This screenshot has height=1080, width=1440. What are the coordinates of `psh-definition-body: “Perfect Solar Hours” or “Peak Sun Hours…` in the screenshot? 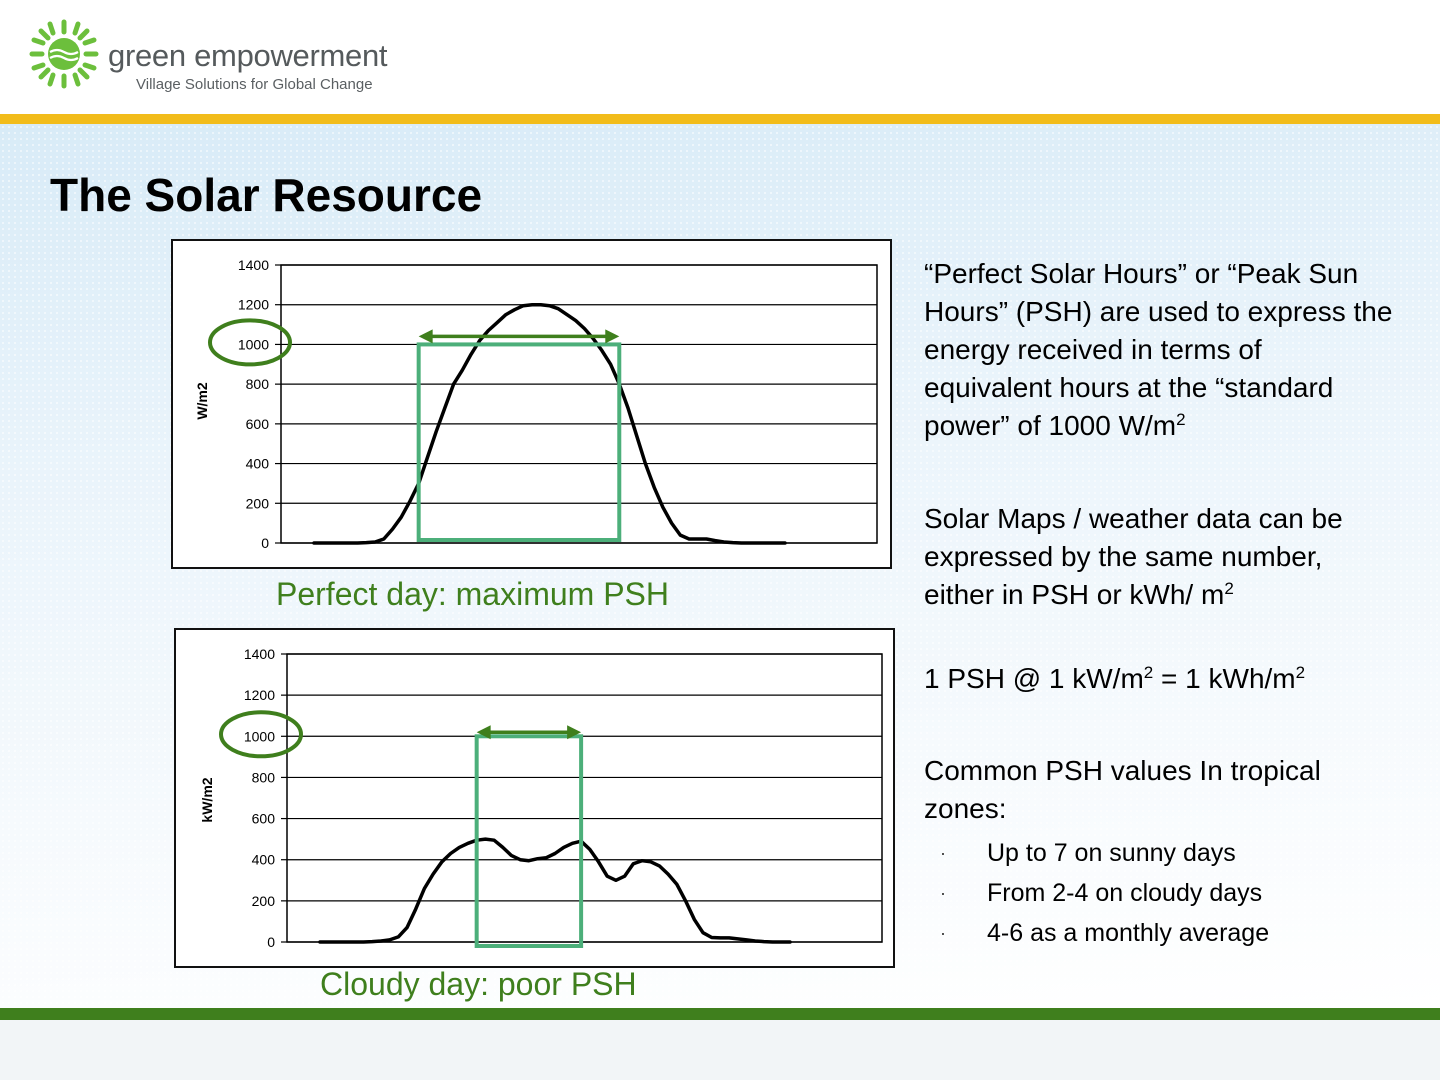 It's located at (1158, 349).